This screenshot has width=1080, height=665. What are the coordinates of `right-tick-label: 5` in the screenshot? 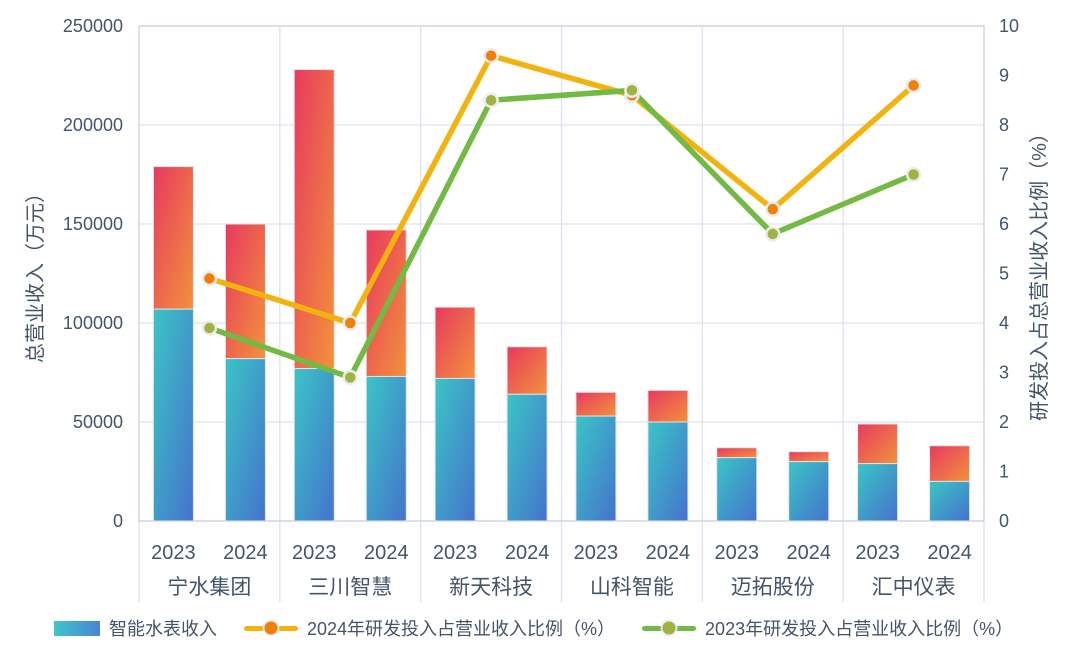 It's located at (1004, 274).